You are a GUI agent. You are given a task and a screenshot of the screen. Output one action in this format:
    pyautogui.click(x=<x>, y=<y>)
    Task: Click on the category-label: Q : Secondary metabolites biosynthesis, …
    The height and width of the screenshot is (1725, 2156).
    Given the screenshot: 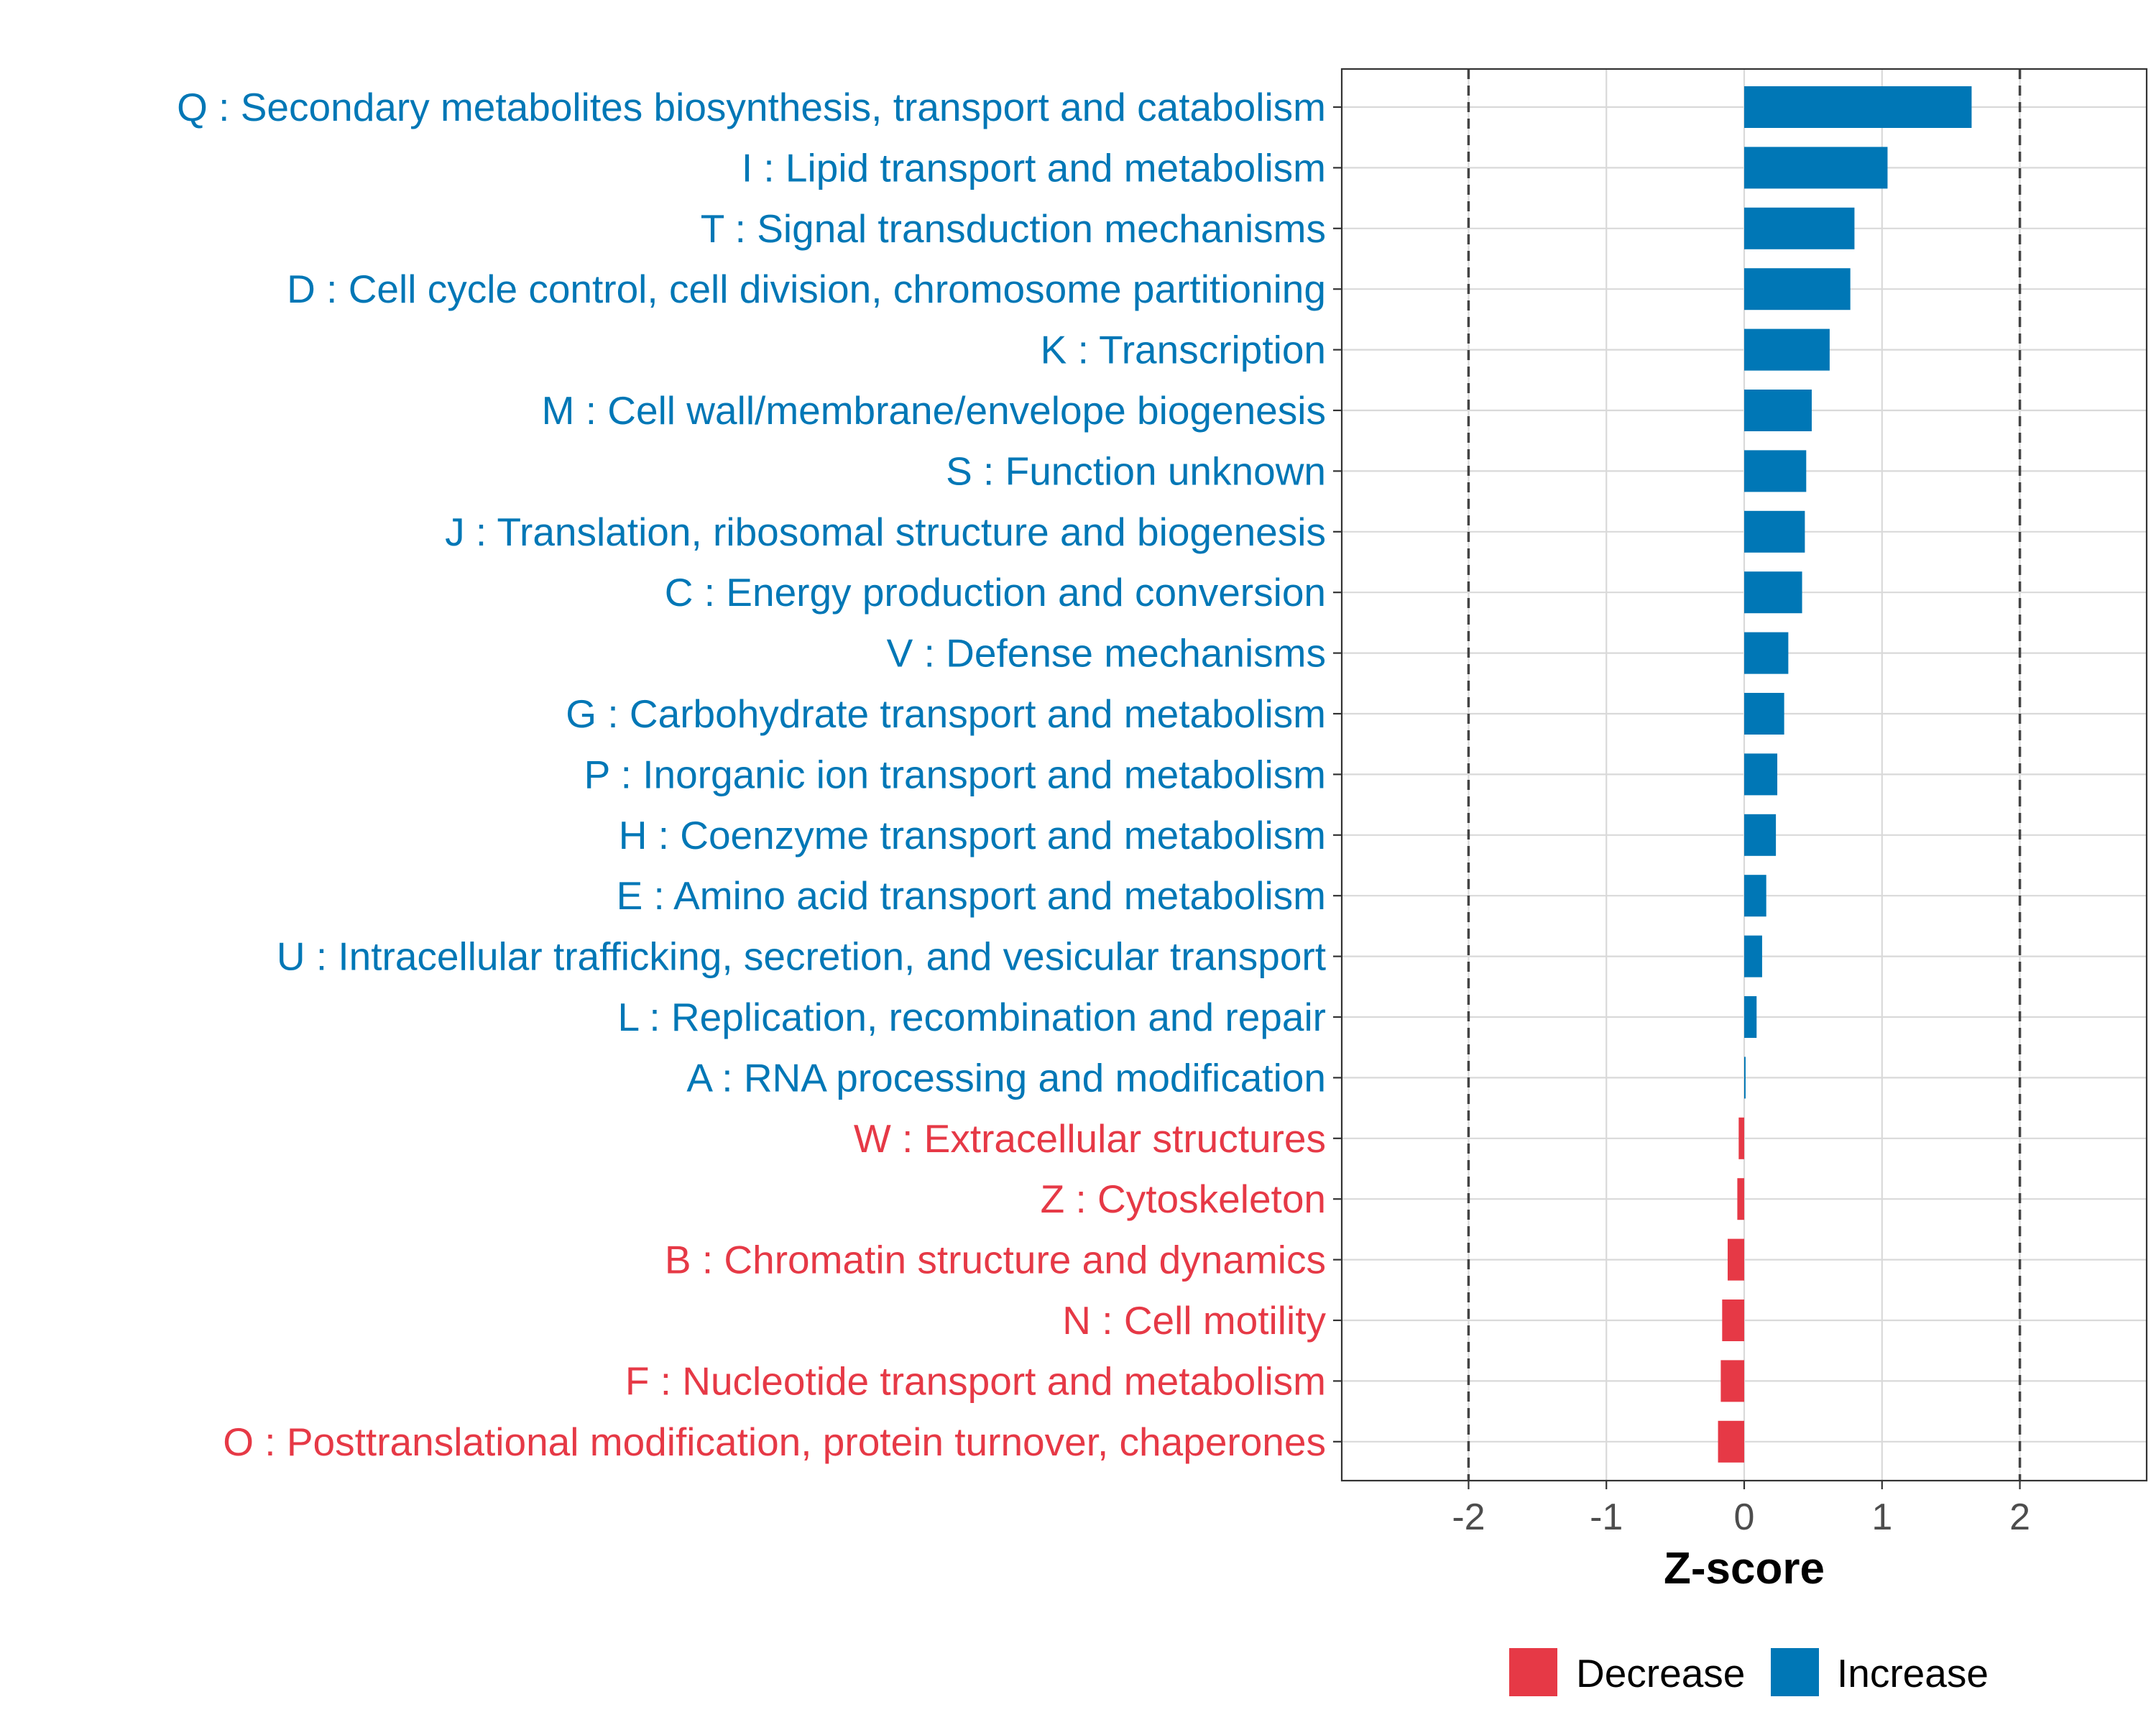 What is the action you would take?
    pyautogui.click(x=751, y=107)
    